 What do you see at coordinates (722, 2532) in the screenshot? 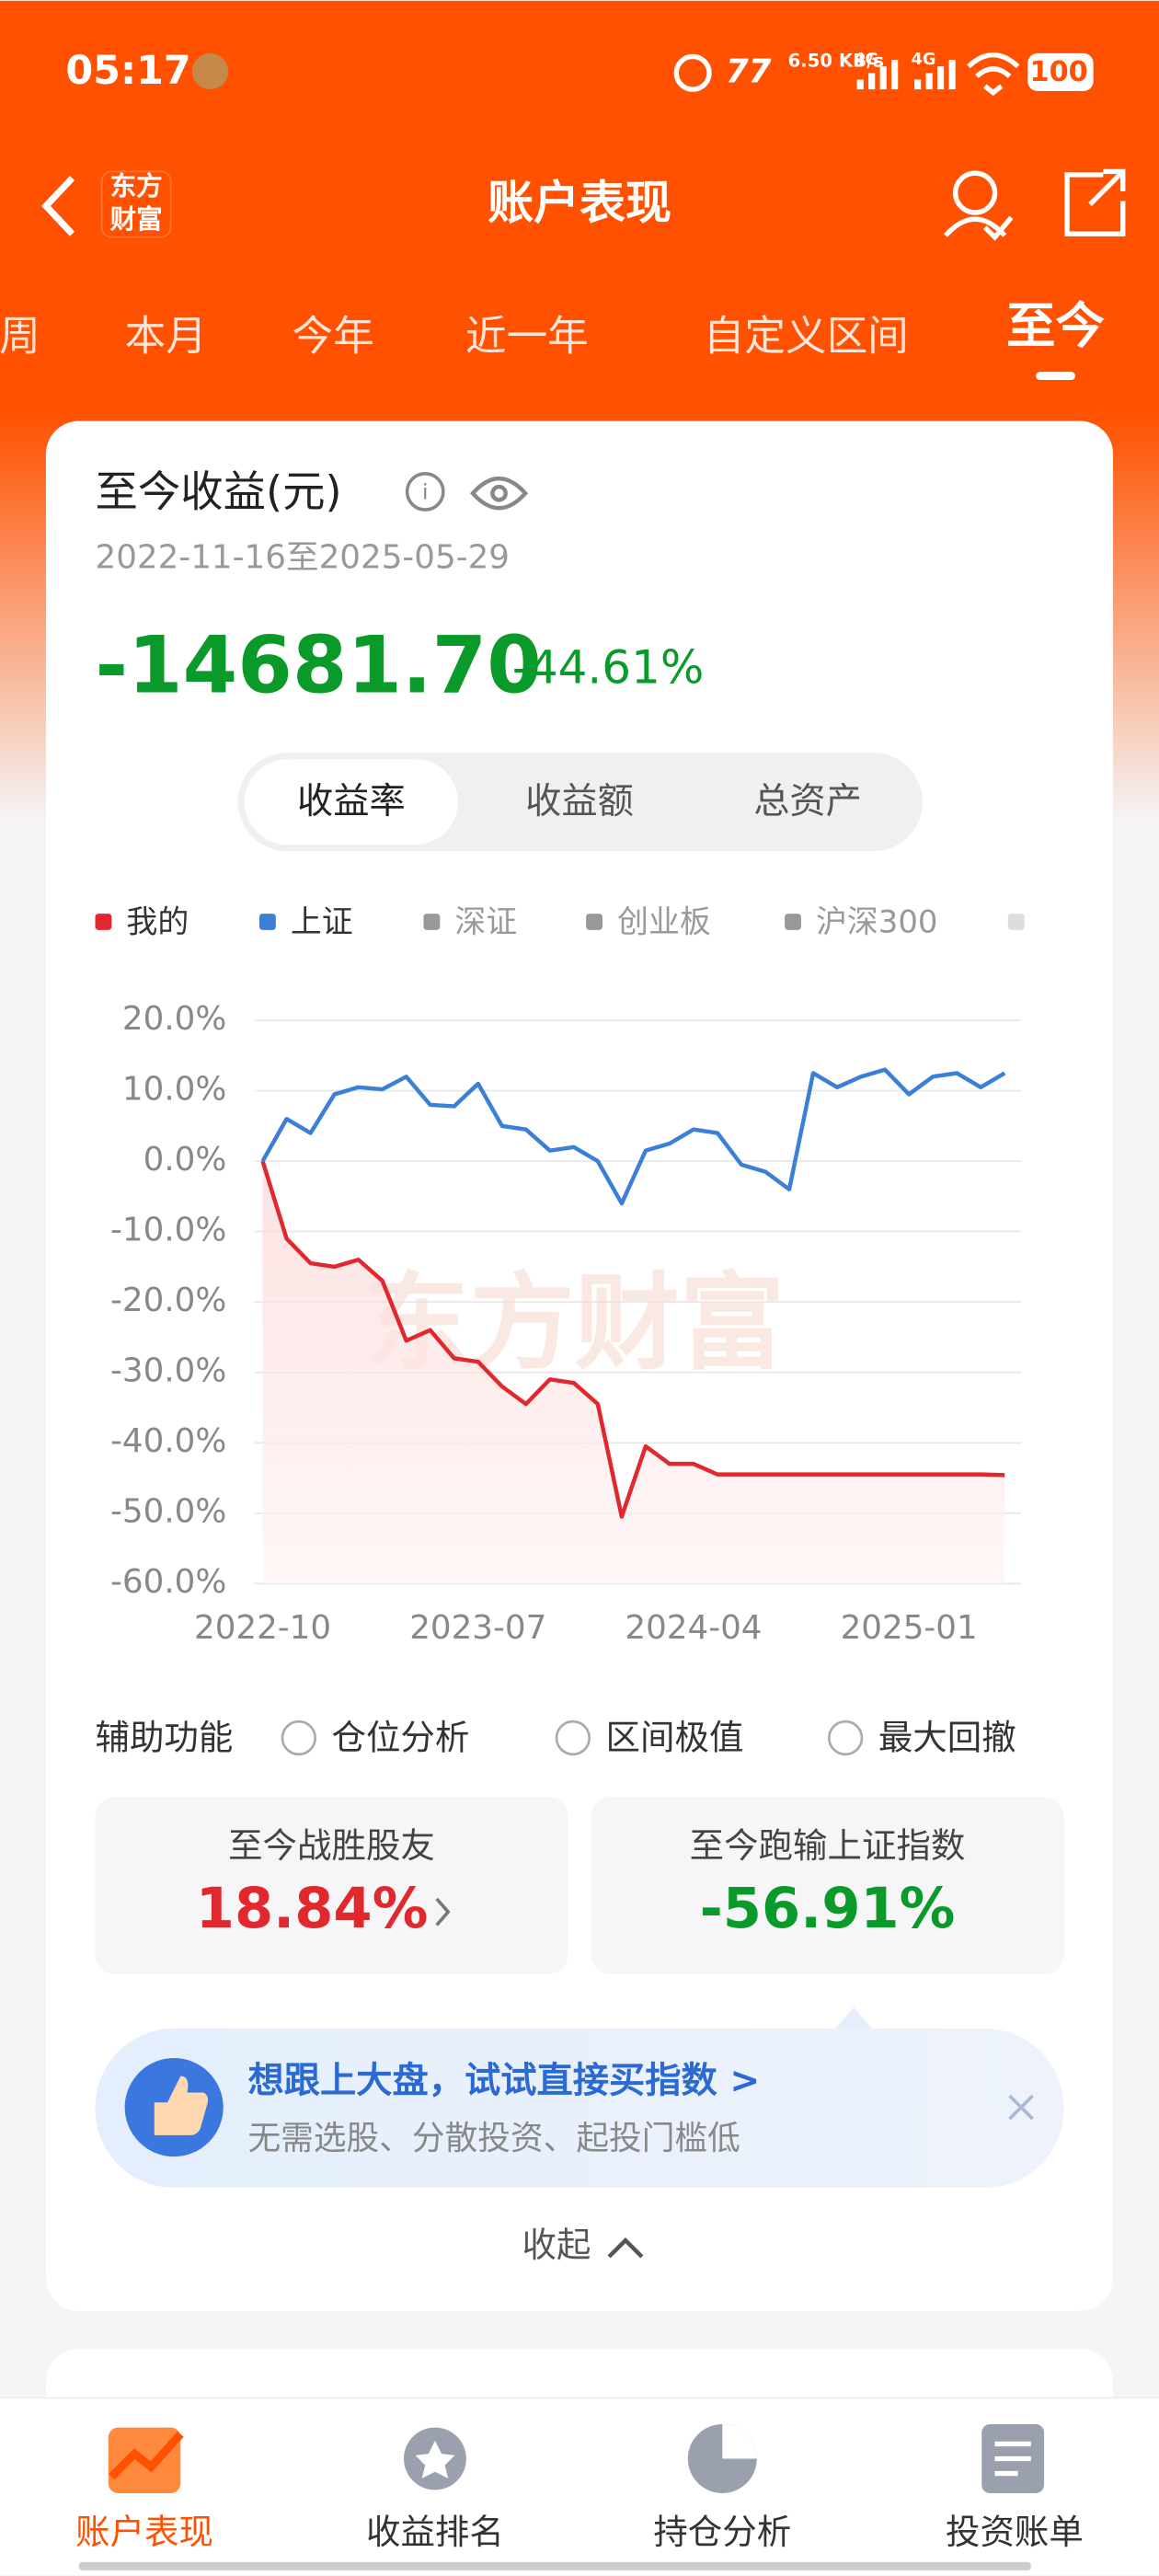
I see `nav-label: 持仓分析` at bounding box center [722, 2532].